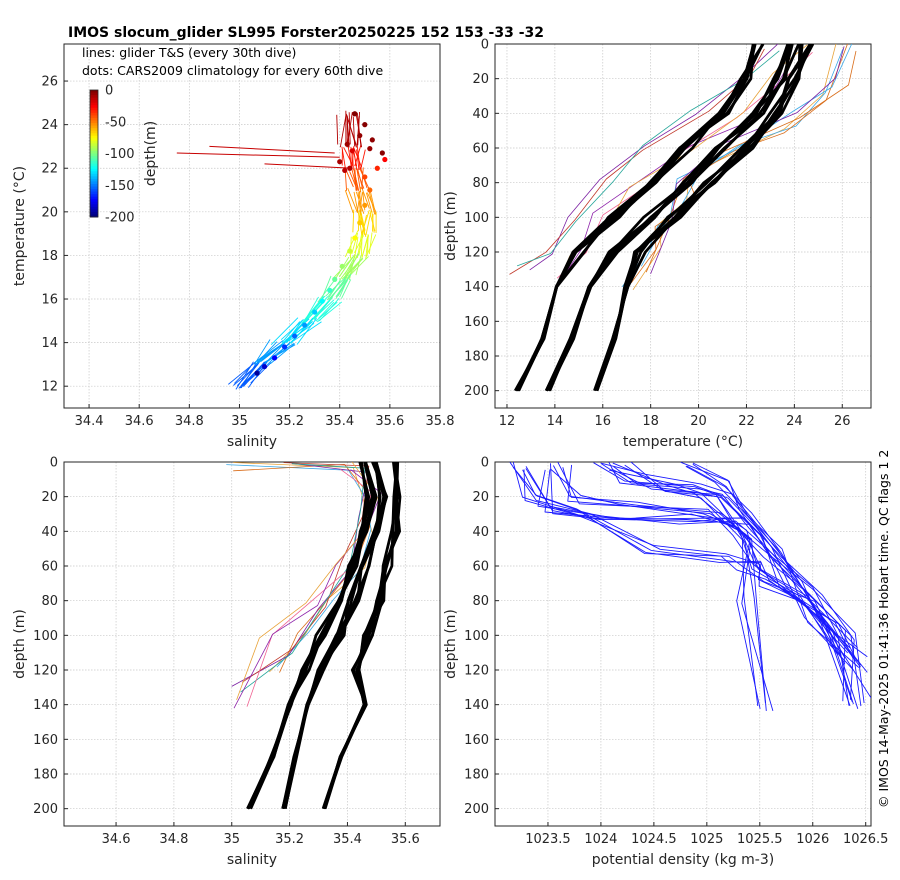  I want to click on temperature_profile-ytick-label: 80, so click(480, 183).